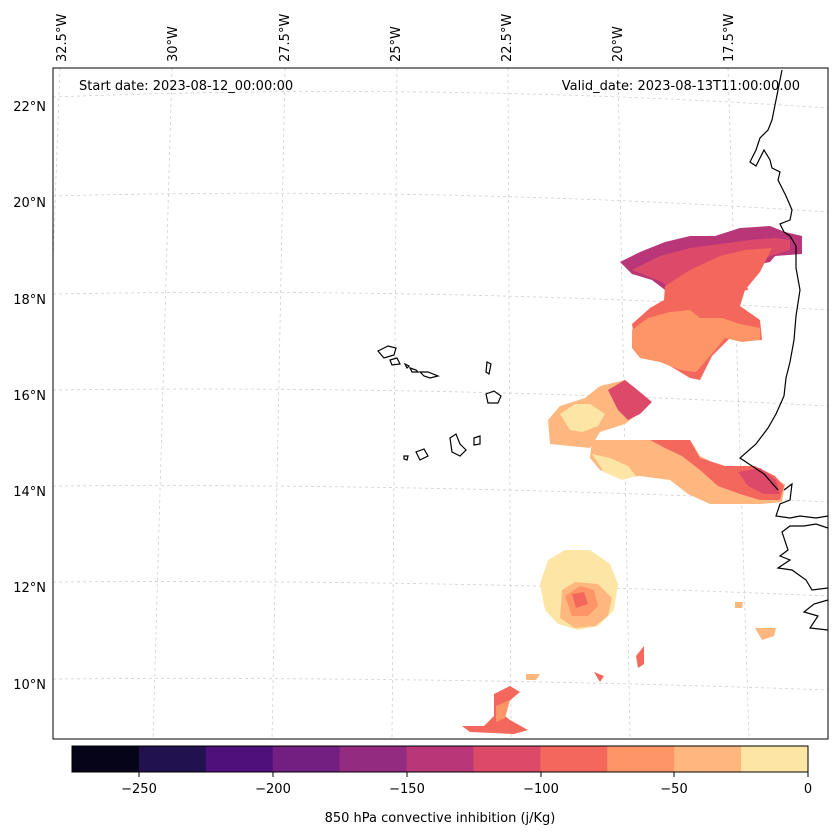 This screenshot has height=840, width=837. I want to click on cin-patch-mid-band-pink, so click(759, 481).